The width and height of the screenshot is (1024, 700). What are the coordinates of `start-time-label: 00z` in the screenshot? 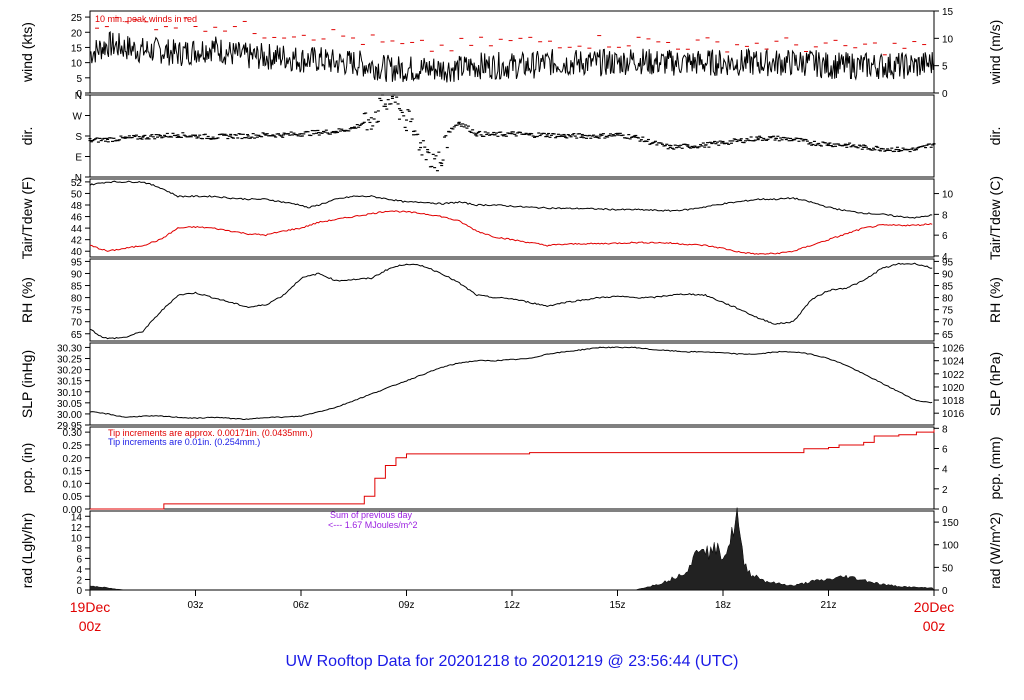 It's located at (90, 626).